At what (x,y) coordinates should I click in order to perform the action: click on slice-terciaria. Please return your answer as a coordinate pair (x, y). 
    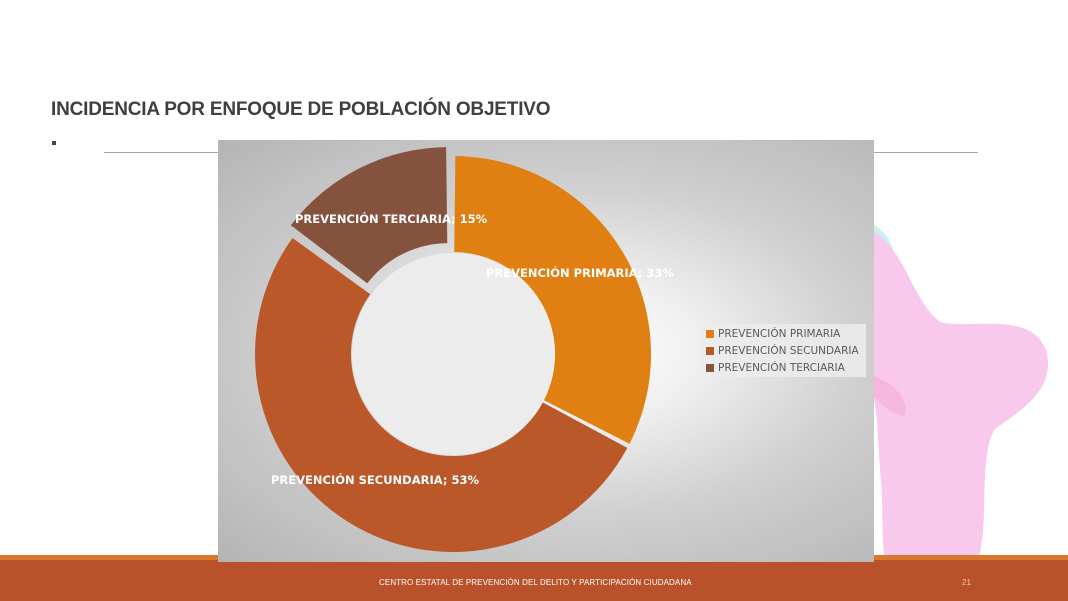
    Looking at the image, I should click on (369, 215).